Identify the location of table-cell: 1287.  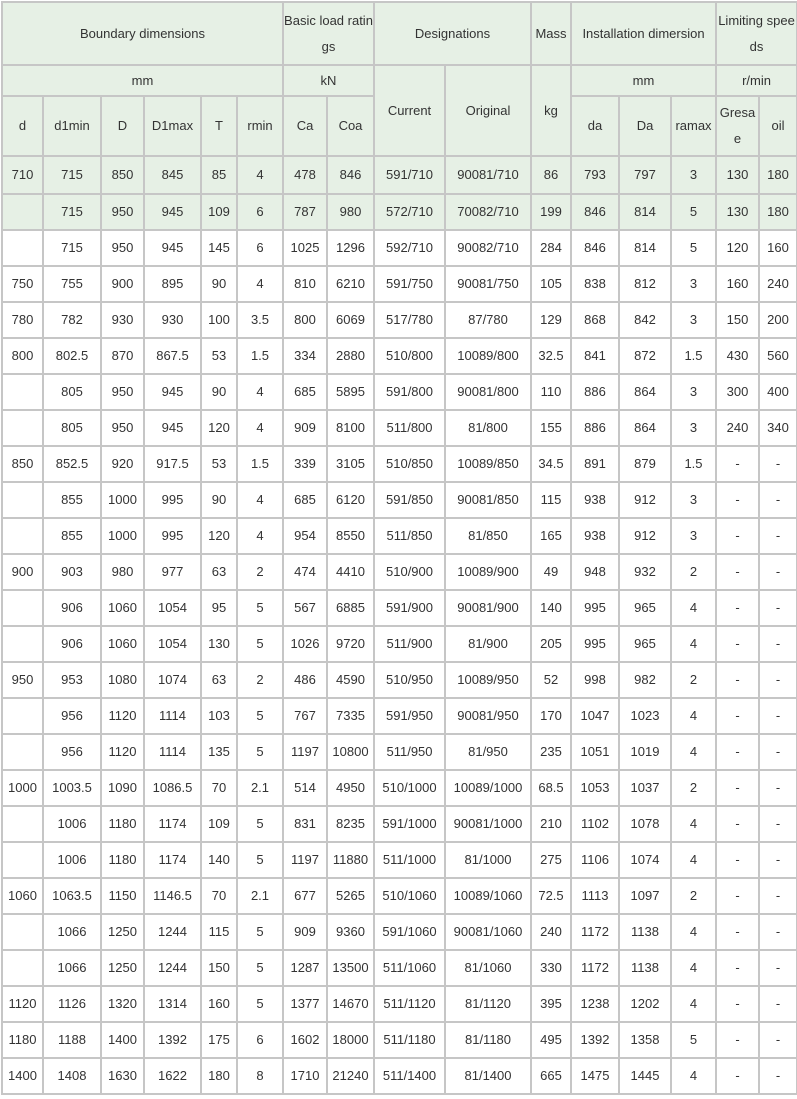
(305, 968).